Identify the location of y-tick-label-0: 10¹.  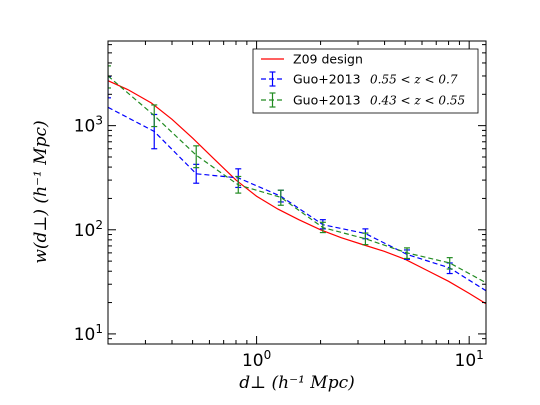
(88, 333).